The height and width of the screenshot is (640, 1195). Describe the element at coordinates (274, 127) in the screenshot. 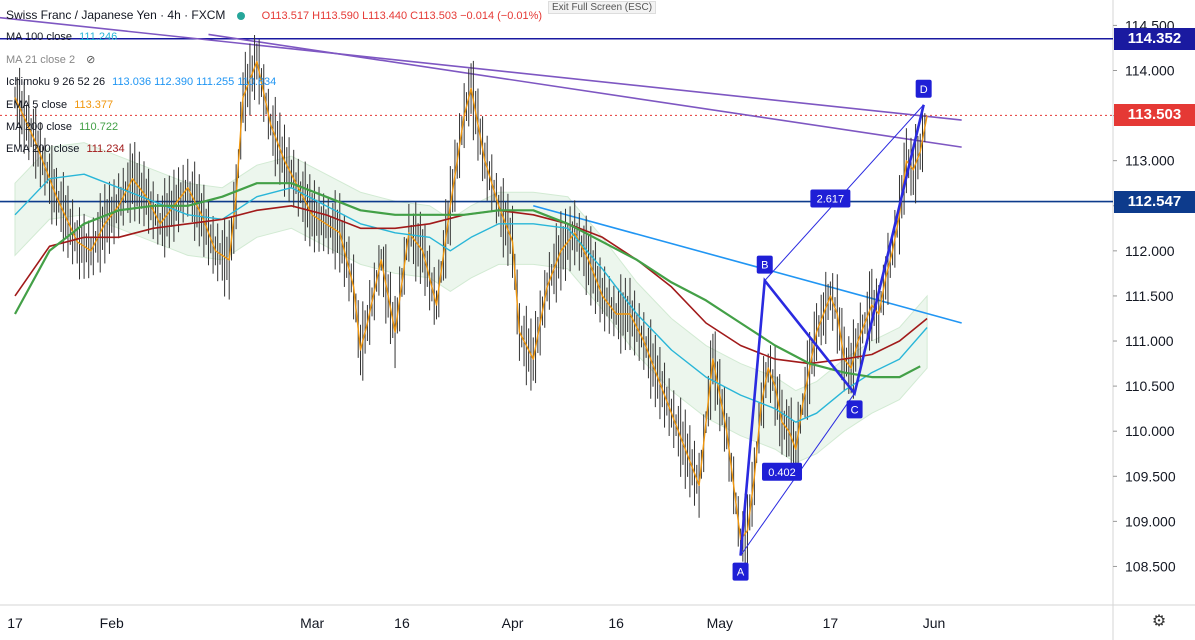

I see `legend-ma200: MA 200 close 110.722` at that location.